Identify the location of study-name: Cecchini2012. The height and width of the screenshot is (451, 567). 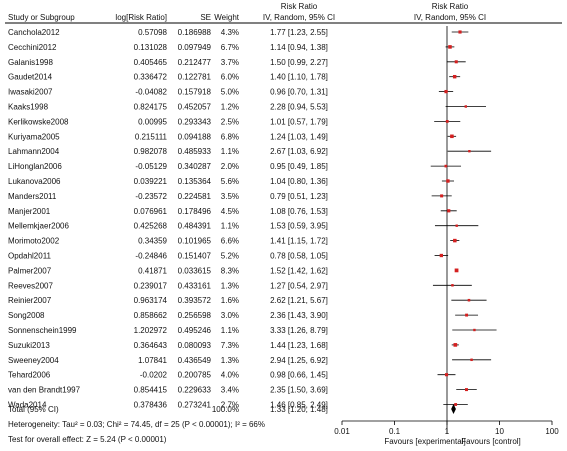
(32, 47).